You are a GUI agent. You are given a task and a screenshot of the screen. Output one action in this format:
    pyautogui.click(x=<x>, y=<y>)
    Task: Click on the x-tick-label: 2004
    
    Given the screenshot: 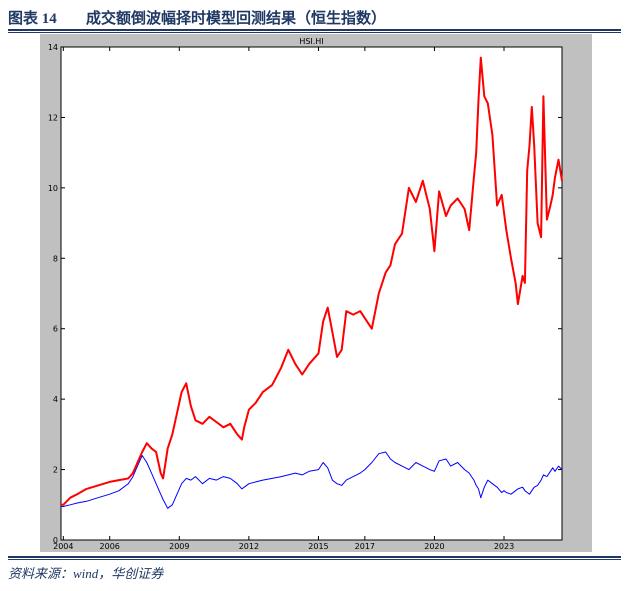 What is the action you would take?
    pyautogui.click(x=63, y=546)
    